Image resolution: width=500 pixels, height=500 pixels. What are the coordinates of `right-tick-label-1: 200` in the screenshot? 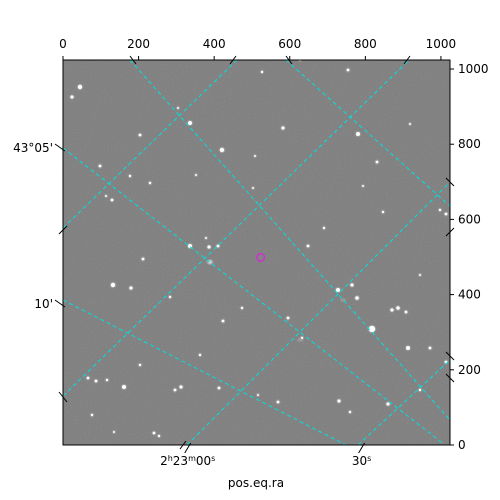 It's located at (469, 370).